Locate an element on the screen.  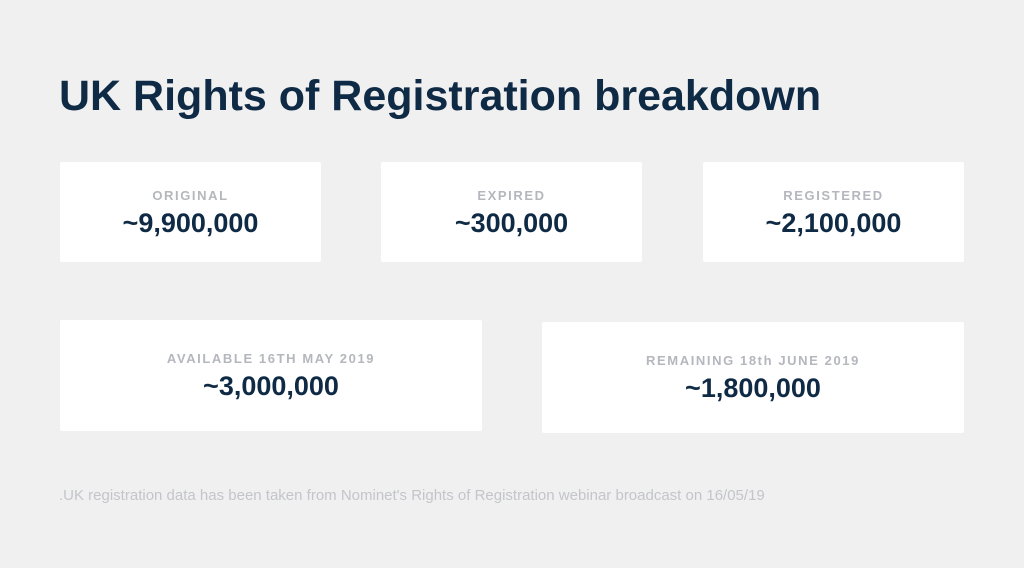
stat-value: ~300,000 is located at coordinates (511, 223).